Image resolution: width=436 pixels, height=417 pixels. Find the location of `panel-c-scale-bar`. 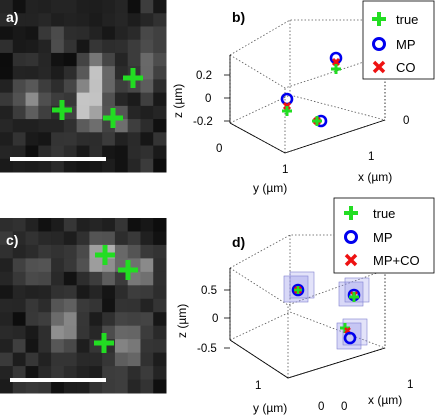

panel-c-scale-bar is located at coordinates (58, 380).